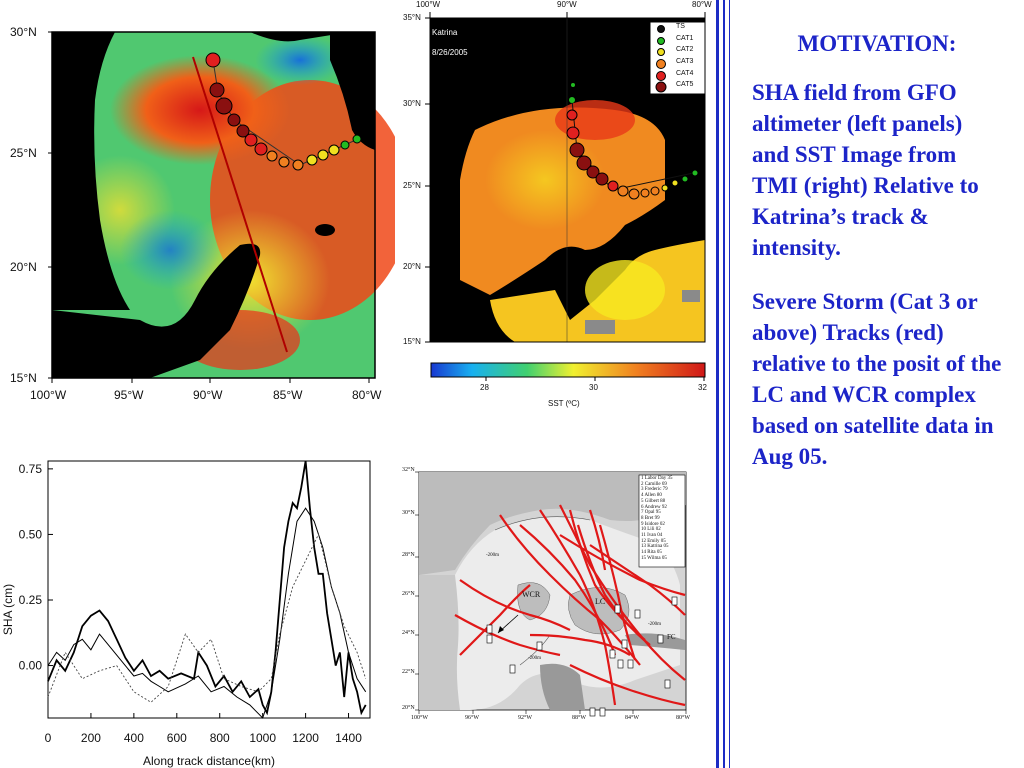  I want to click on sst-legend-label: CAT5, so click(685, 84).